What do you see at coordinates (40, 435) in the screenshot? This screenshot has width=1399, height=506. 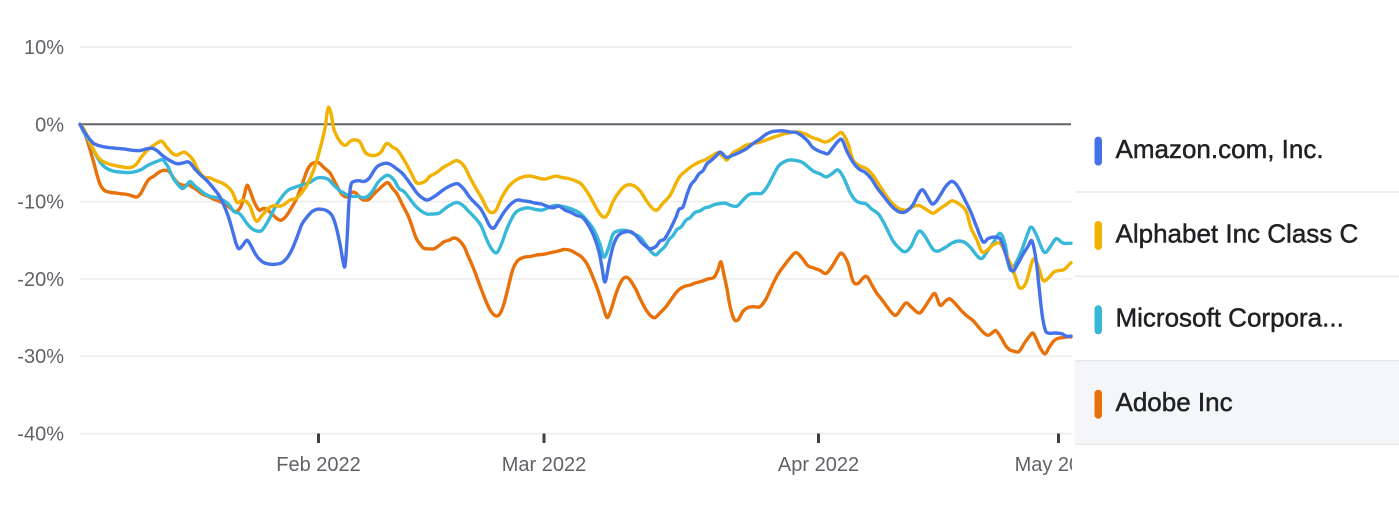 I see `svg-text: -40%` at bounding box center [40, 435].